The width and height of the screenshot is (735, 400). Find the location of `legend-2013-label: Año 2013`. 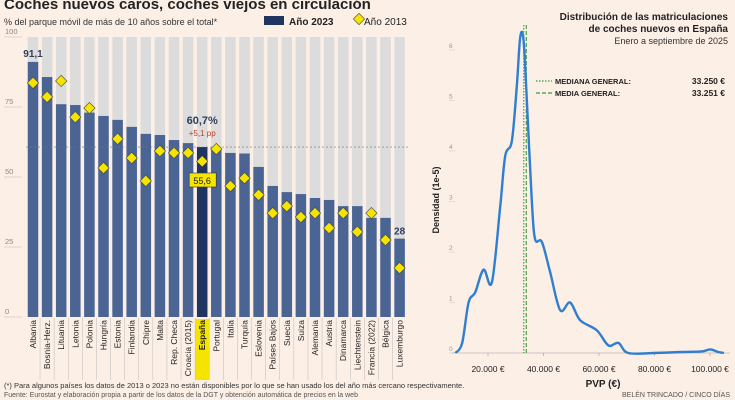

legend-2013-label: Año 2013 is located at coordinates (385, 22).